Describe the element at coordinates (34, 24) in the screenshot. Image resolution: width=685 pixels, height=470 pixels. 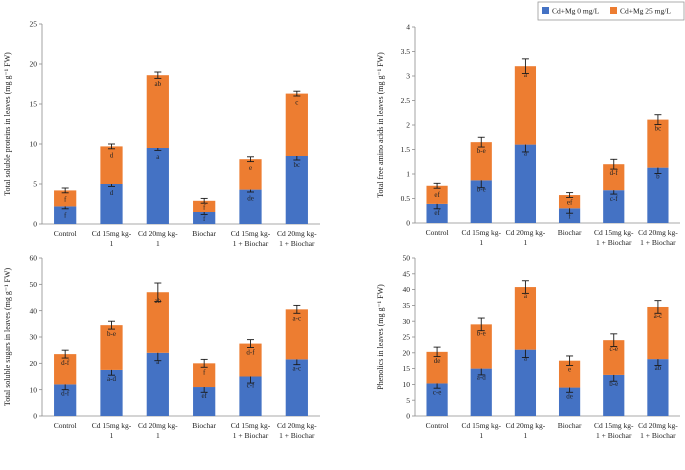
I see `y-tick-label: 25` at that location.